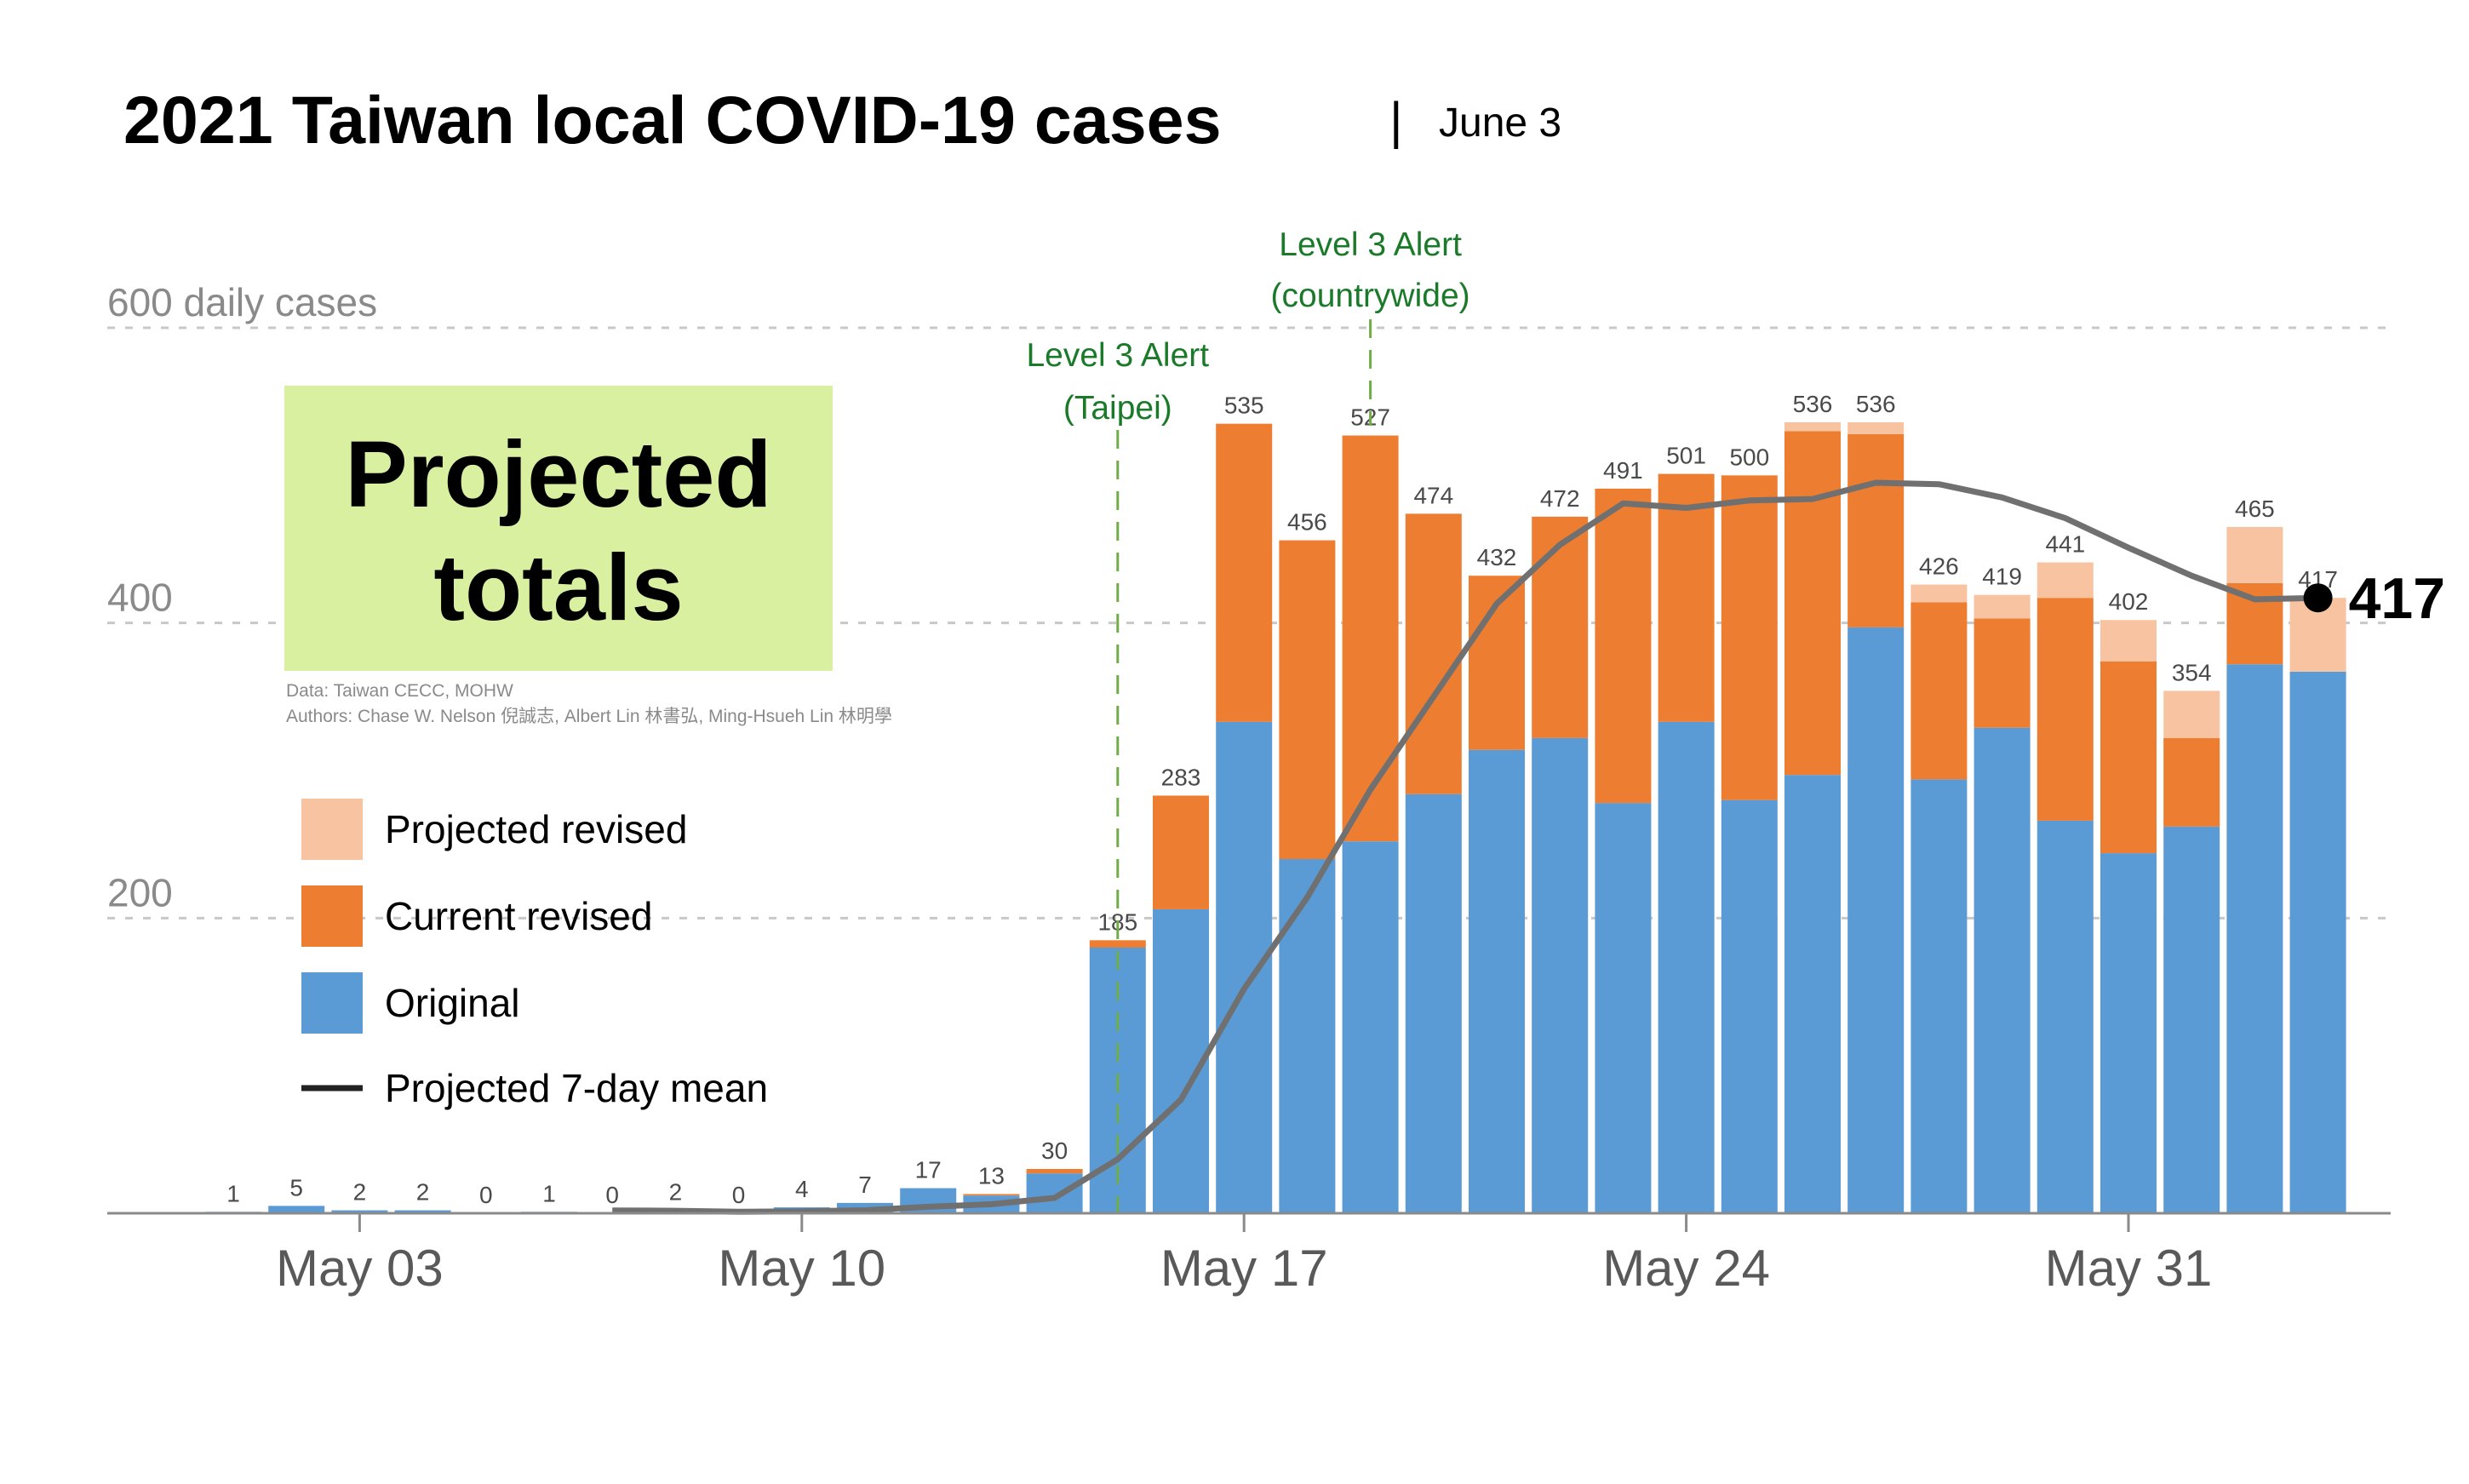 The width and height of the screenshot is (2469, 1484). What do you see at coordinates (452, 1003) in the screenshot?
I see `legend-label-original: Original` at bounding box center [452, 1003].